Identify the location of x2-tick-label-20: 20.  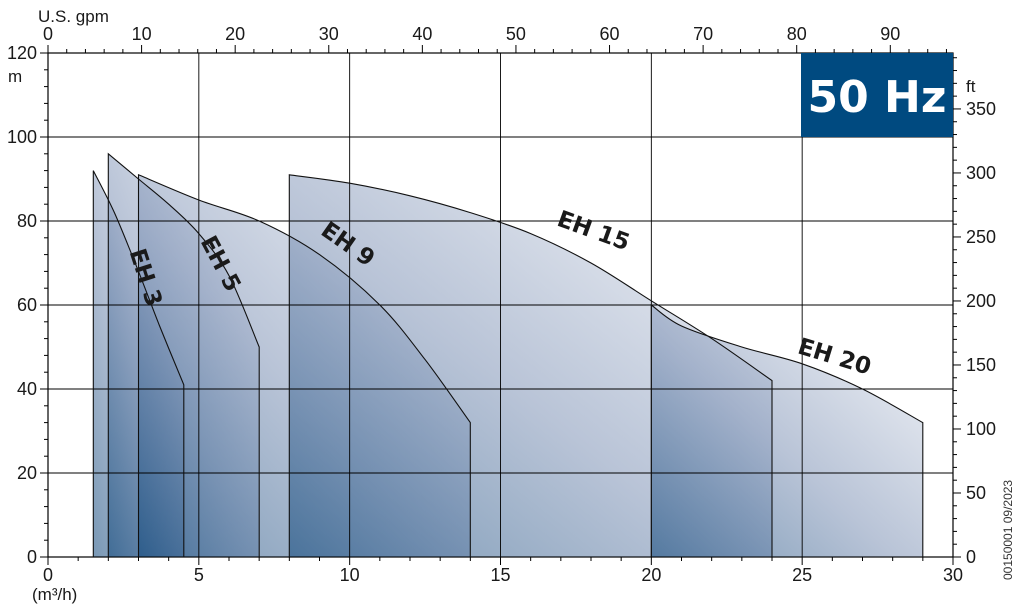
(235, 34).